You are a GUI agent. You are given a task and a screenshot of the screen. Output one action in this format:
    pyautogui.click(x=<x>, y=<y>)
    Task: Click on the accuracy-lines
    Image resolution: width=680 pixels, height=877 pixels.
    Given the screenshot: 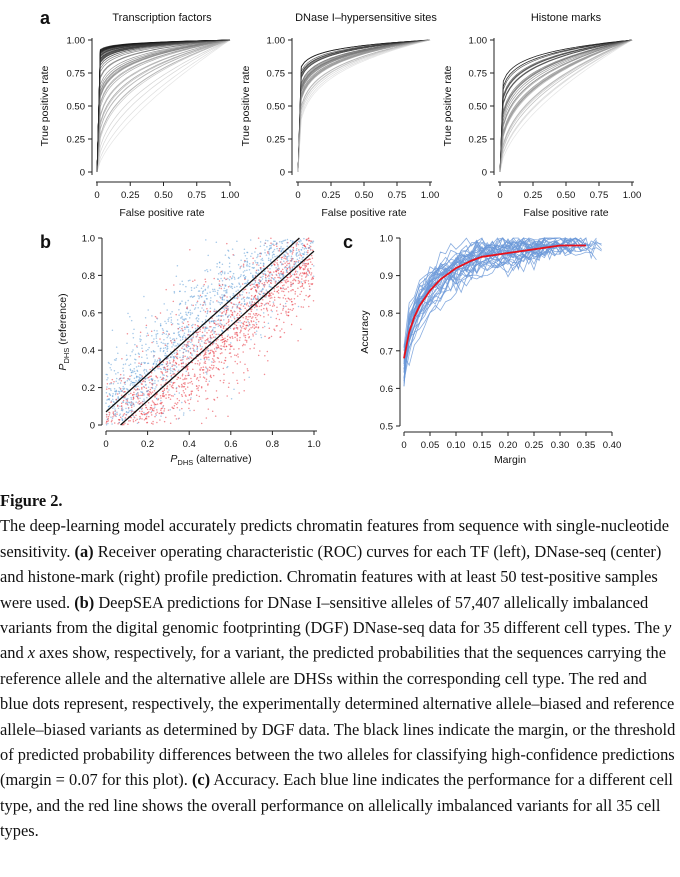 What is the action you would take?
    pyautogui.click(x=502, y=311)
    